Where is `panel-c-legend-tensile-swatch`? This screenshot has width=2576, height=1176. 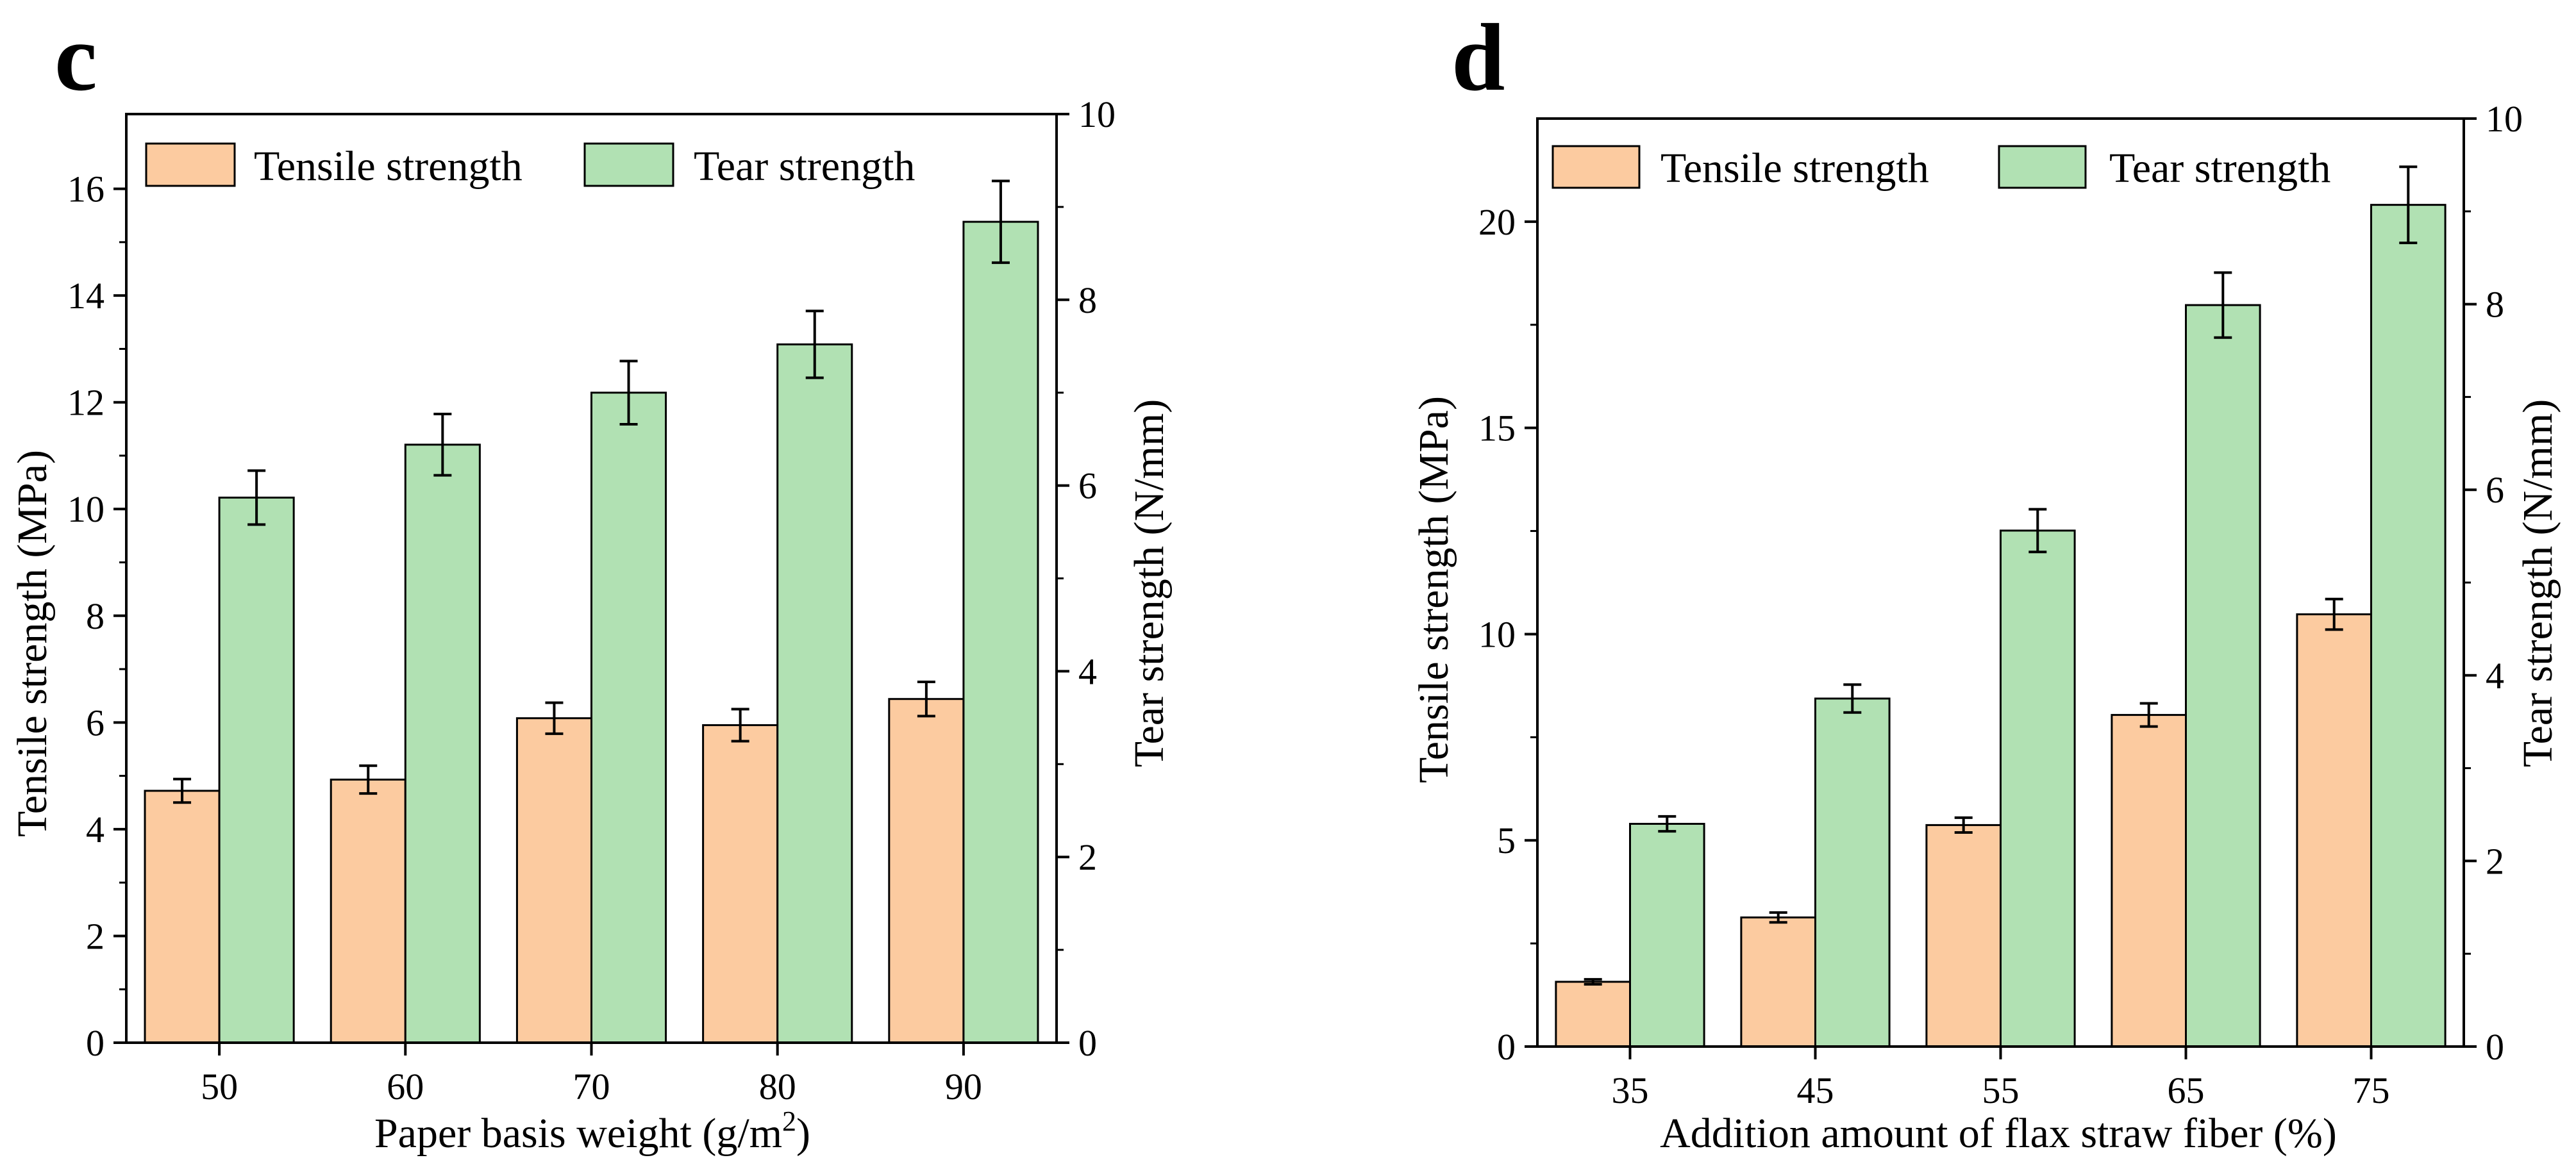 panel-c-legend-tensile-swatch is located at coordinates (190, 165).